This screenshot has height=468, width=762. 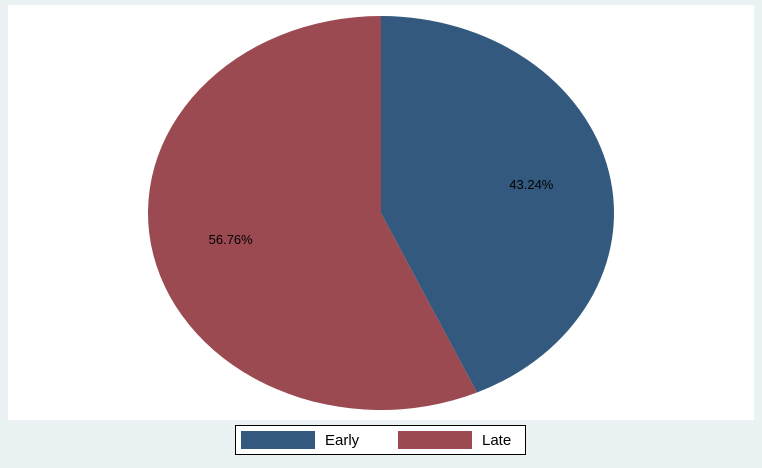 I want to click on value-label: 43.24%, so click(x=531, y=184).